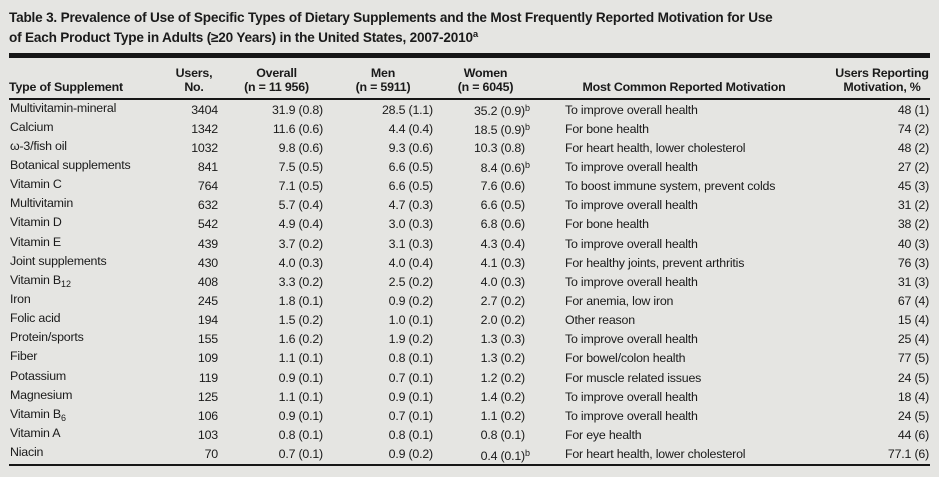 The height and width of the screenshot is (477, 939). I want to click on col-header-motivation-label: Most Common Reported Motivation, so click(684, 87).